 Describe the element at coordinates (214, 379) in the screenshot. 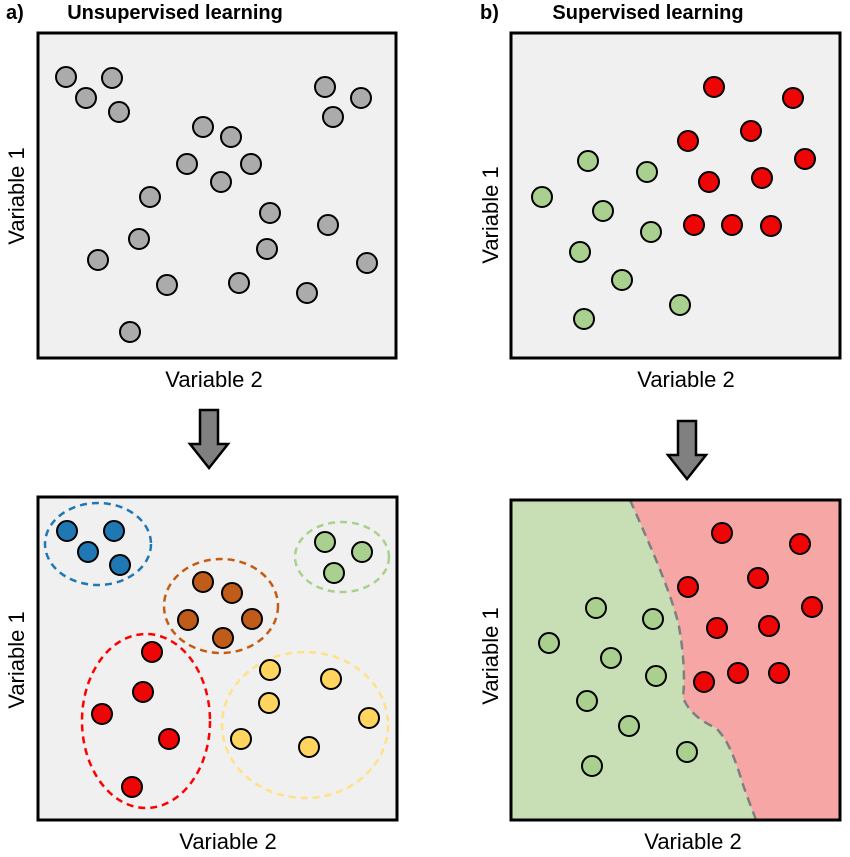

I see `panel-a-x-axis-label: Variable 2` at that location.